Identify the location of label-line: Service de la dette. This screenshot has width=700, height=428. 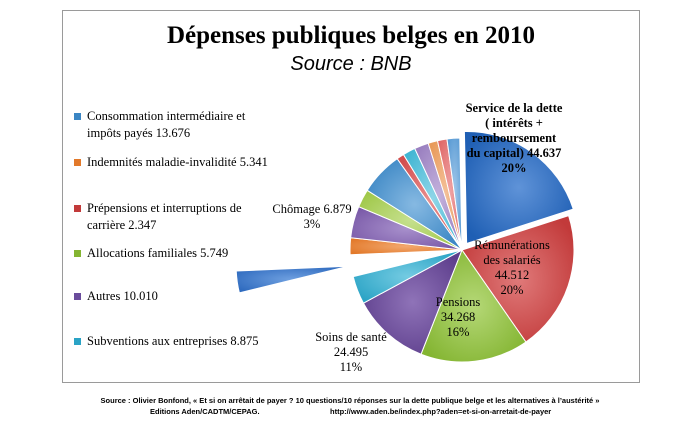
(514, 108).